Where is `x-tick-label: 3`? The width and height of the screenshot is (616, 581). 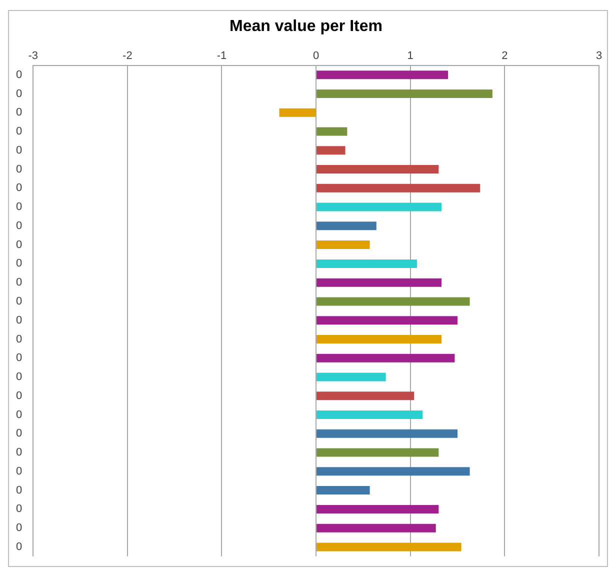
x-tick-label: 3 is located at coordinates (599, 56).